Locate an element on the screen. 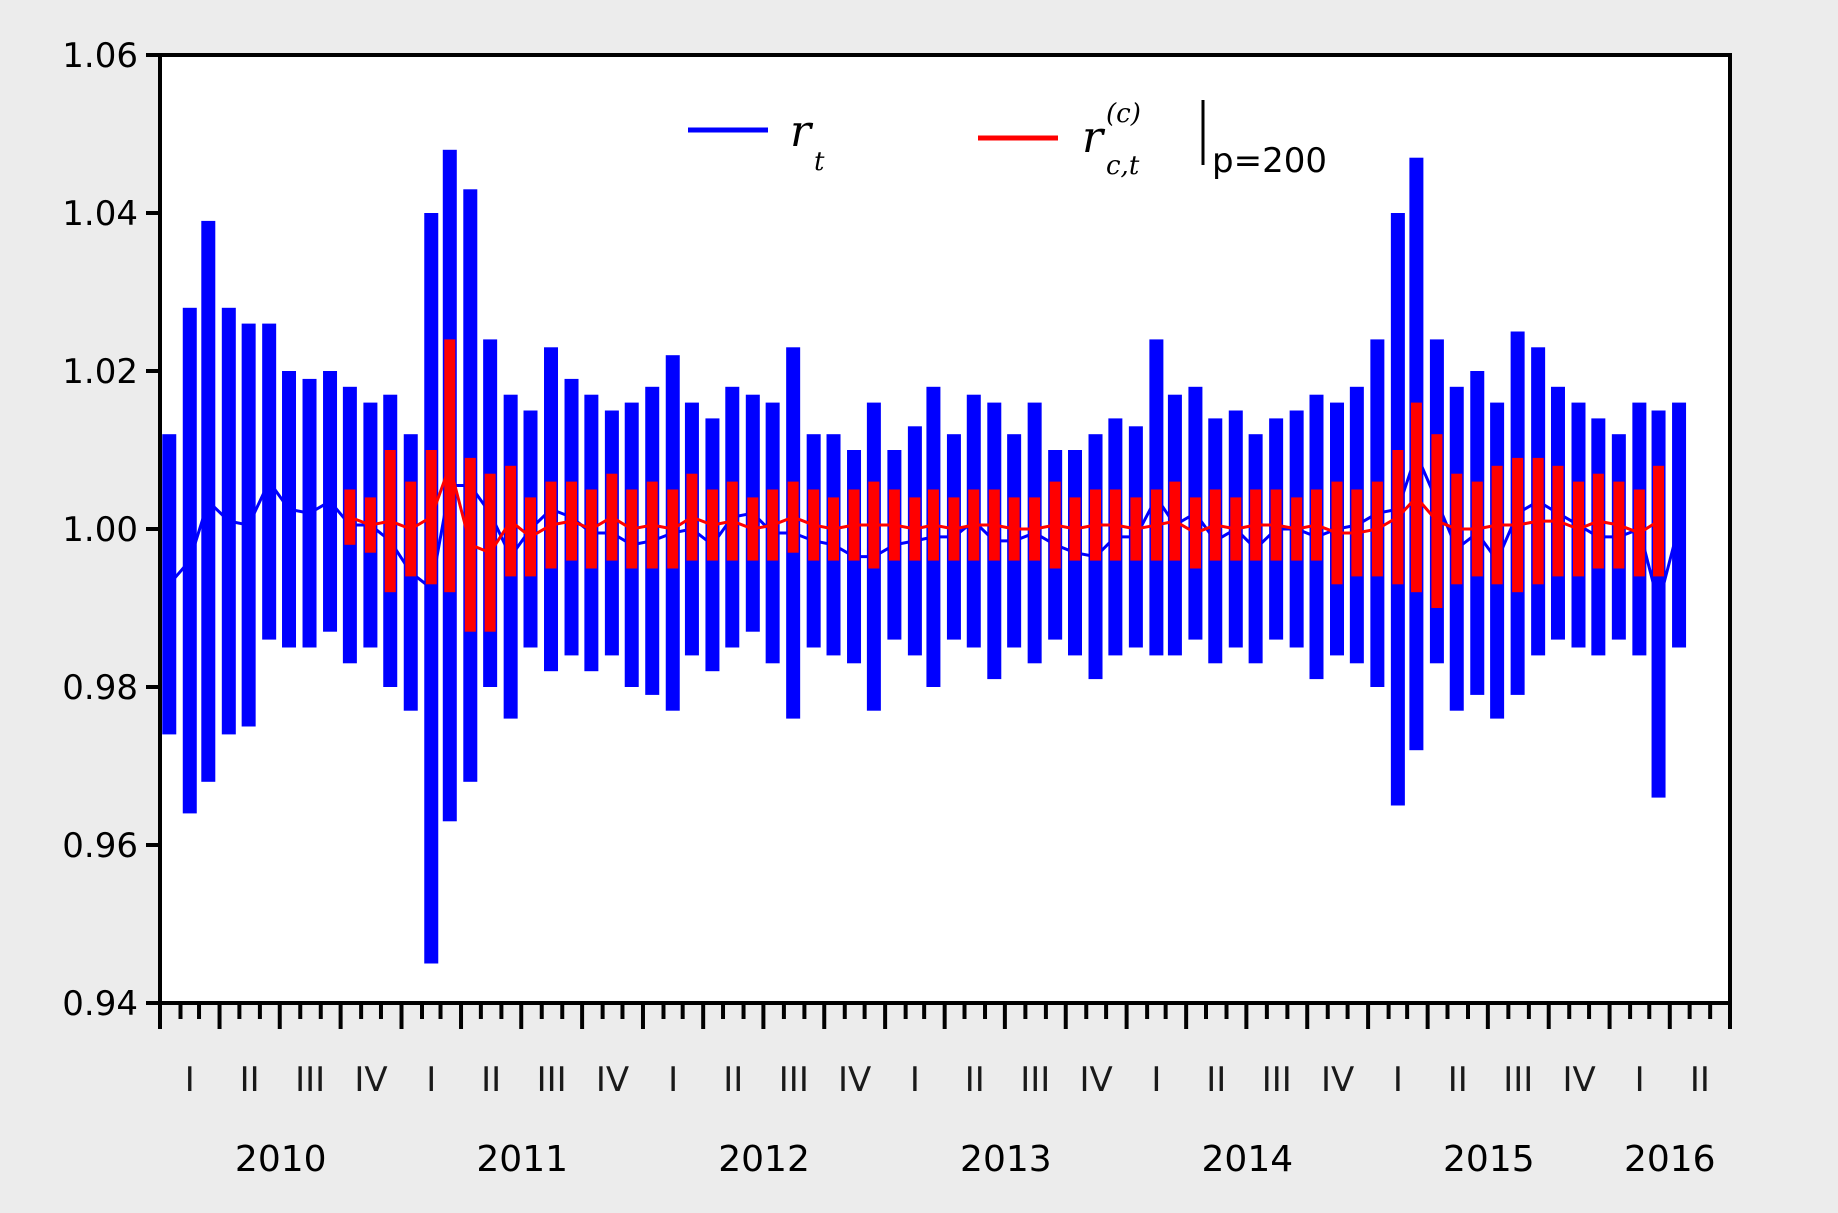 This screenshot has width=1838, height=1213. y-tick-label: 0.96 is located at coordinates (100, 846).